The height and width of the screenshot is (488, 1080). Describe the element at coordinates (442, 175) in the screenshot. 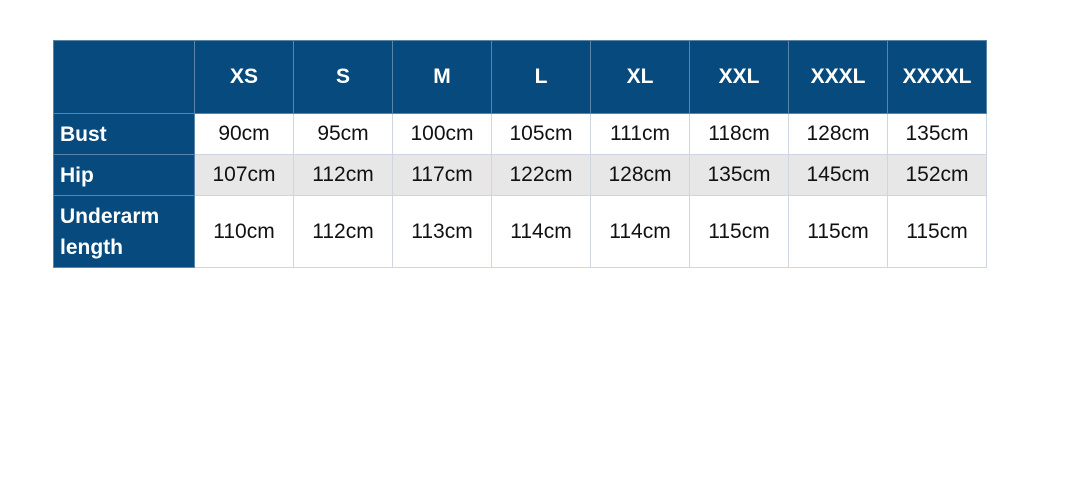

I see `table-cell: 117cm` at that location.